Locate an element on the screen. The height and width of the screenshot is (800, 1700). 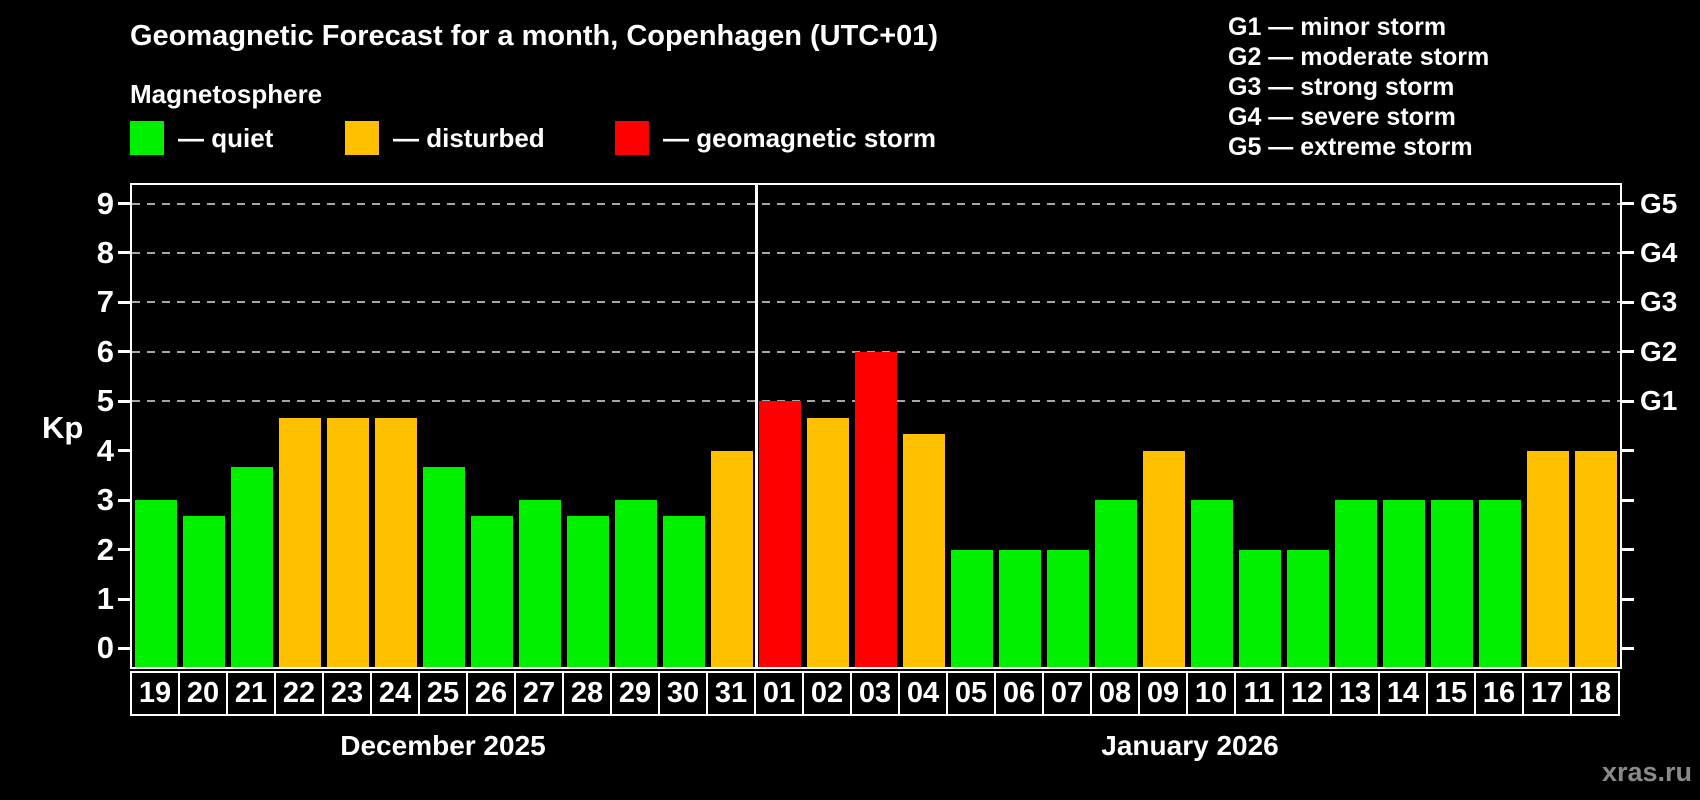
y-tick-label-8: 8 is located at coordinates (105, 252).